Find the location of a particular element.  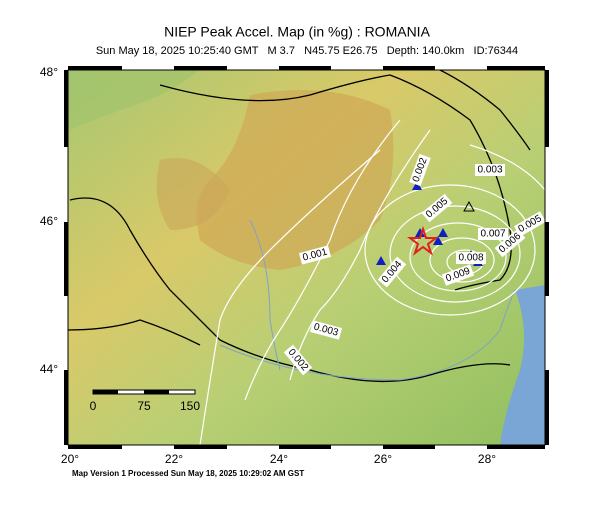

epicenter is located at coordinates (423, 240).